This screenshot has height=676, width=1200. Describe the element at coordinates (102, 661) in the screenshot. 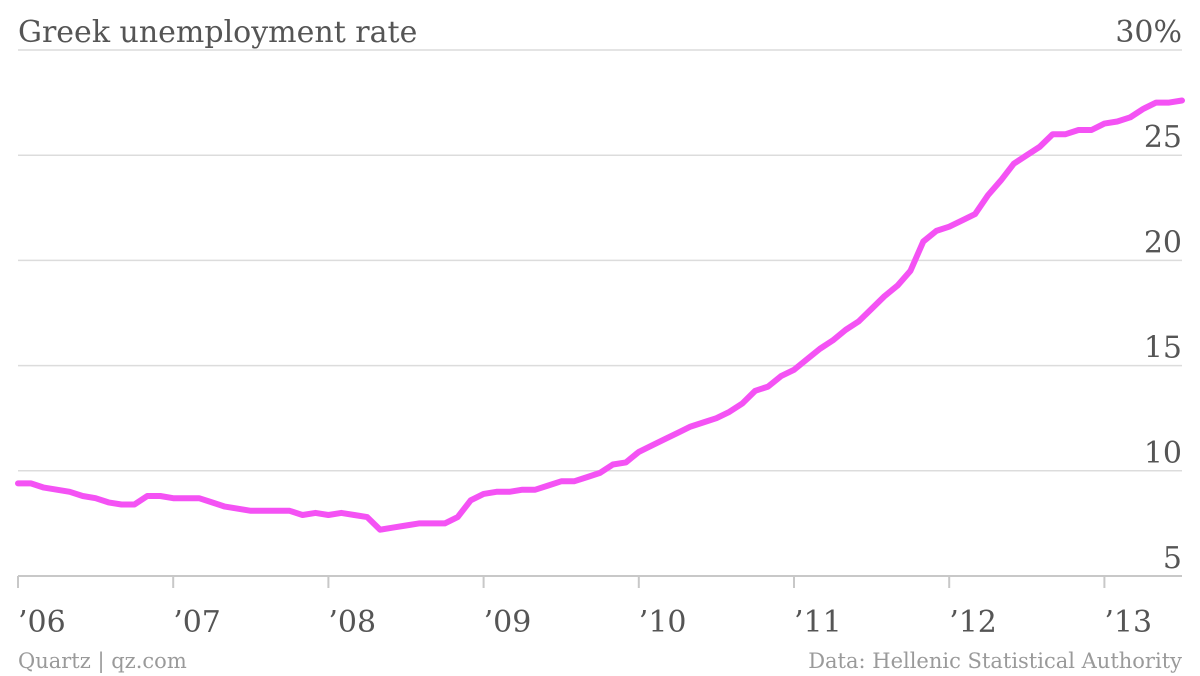

I see `footer-source-left: Quartz | qz.com` at that location.